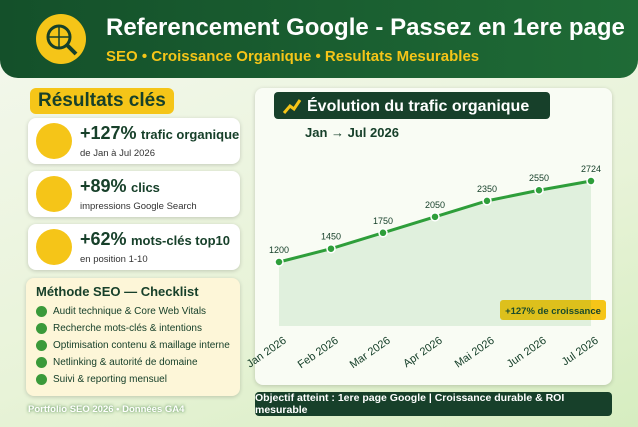 The width and height of the screenshot is (638, 427). What do you see at coordinates (180, 240) in the screenshot?
I see `result-label: mots-clés top10` at bounding box center [180, 240].